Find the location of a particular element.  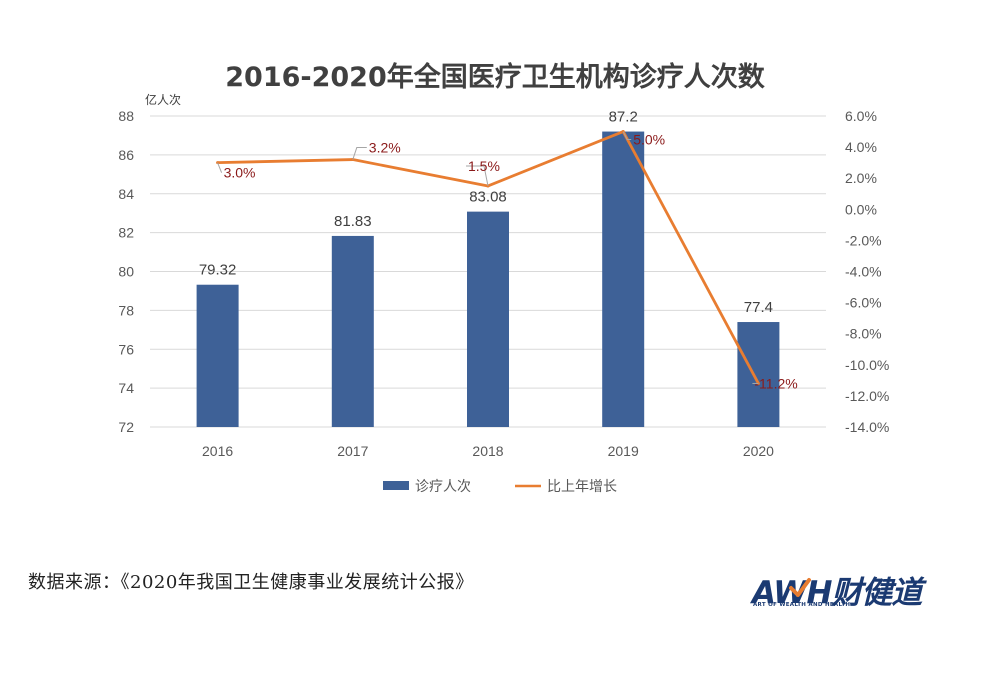

x-tick-label: 2016 is located at coordinates (217, 451).